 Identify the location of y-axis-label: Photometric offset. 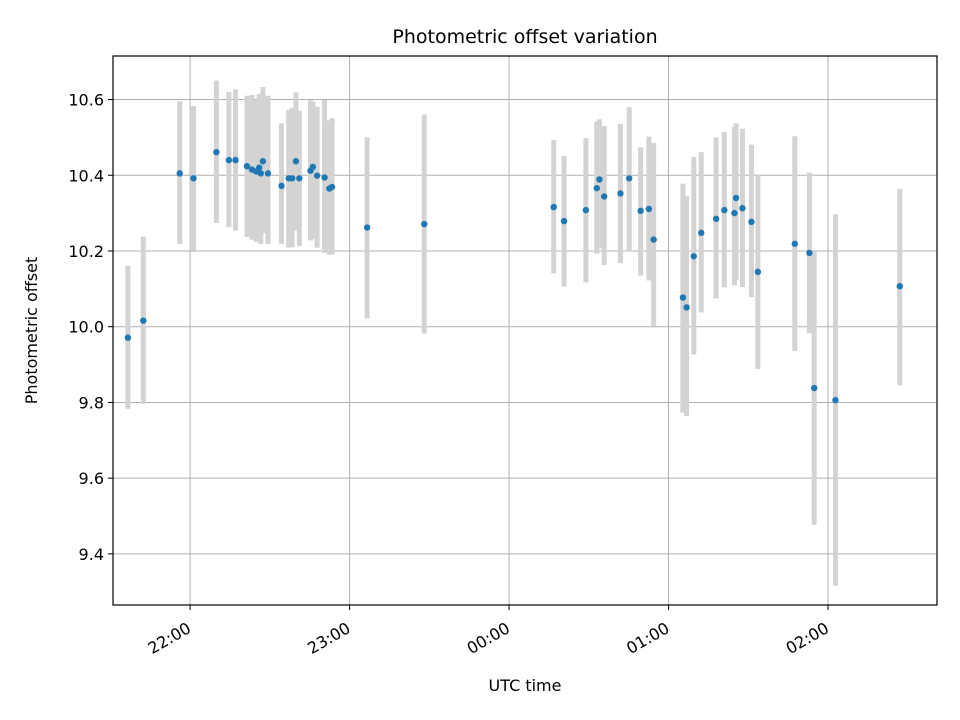
(31, 331).